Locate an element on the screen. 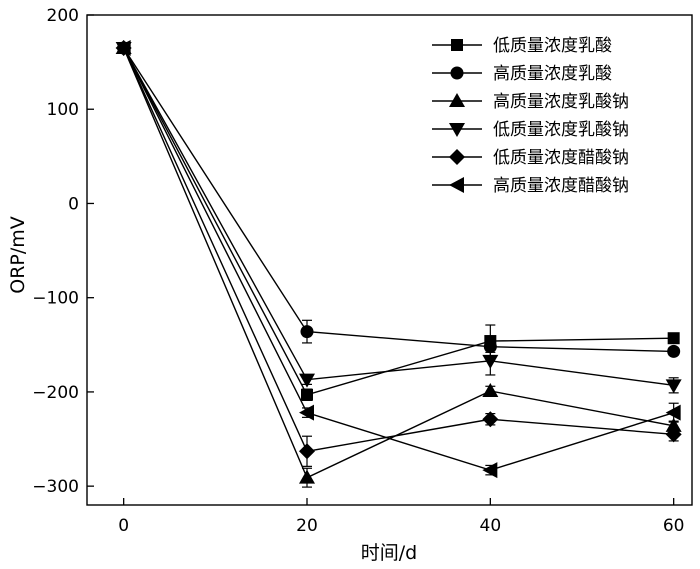  y-tick-label: −300 is located at coordinates (55, 487).